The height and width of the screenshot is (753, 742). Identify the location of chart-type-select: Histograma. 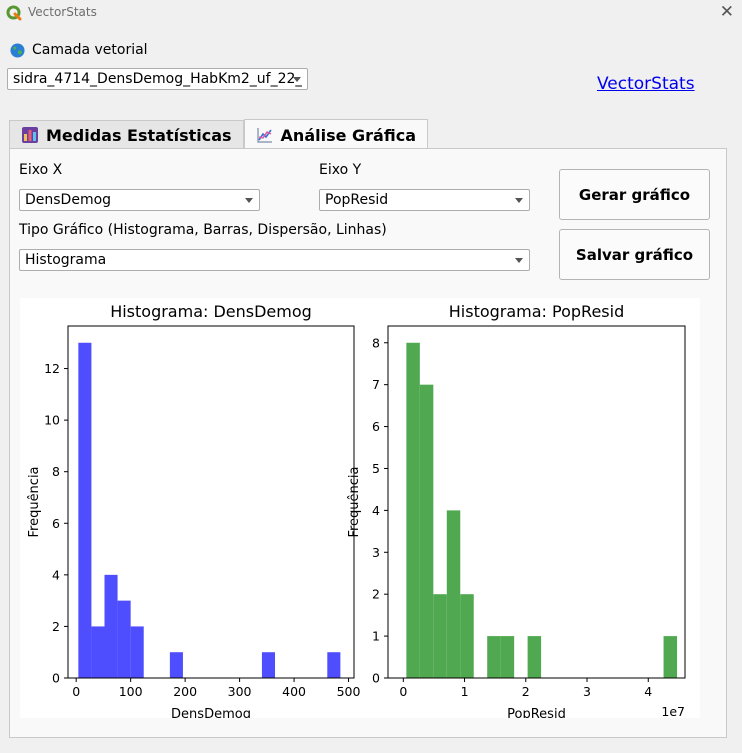
(274, 260).